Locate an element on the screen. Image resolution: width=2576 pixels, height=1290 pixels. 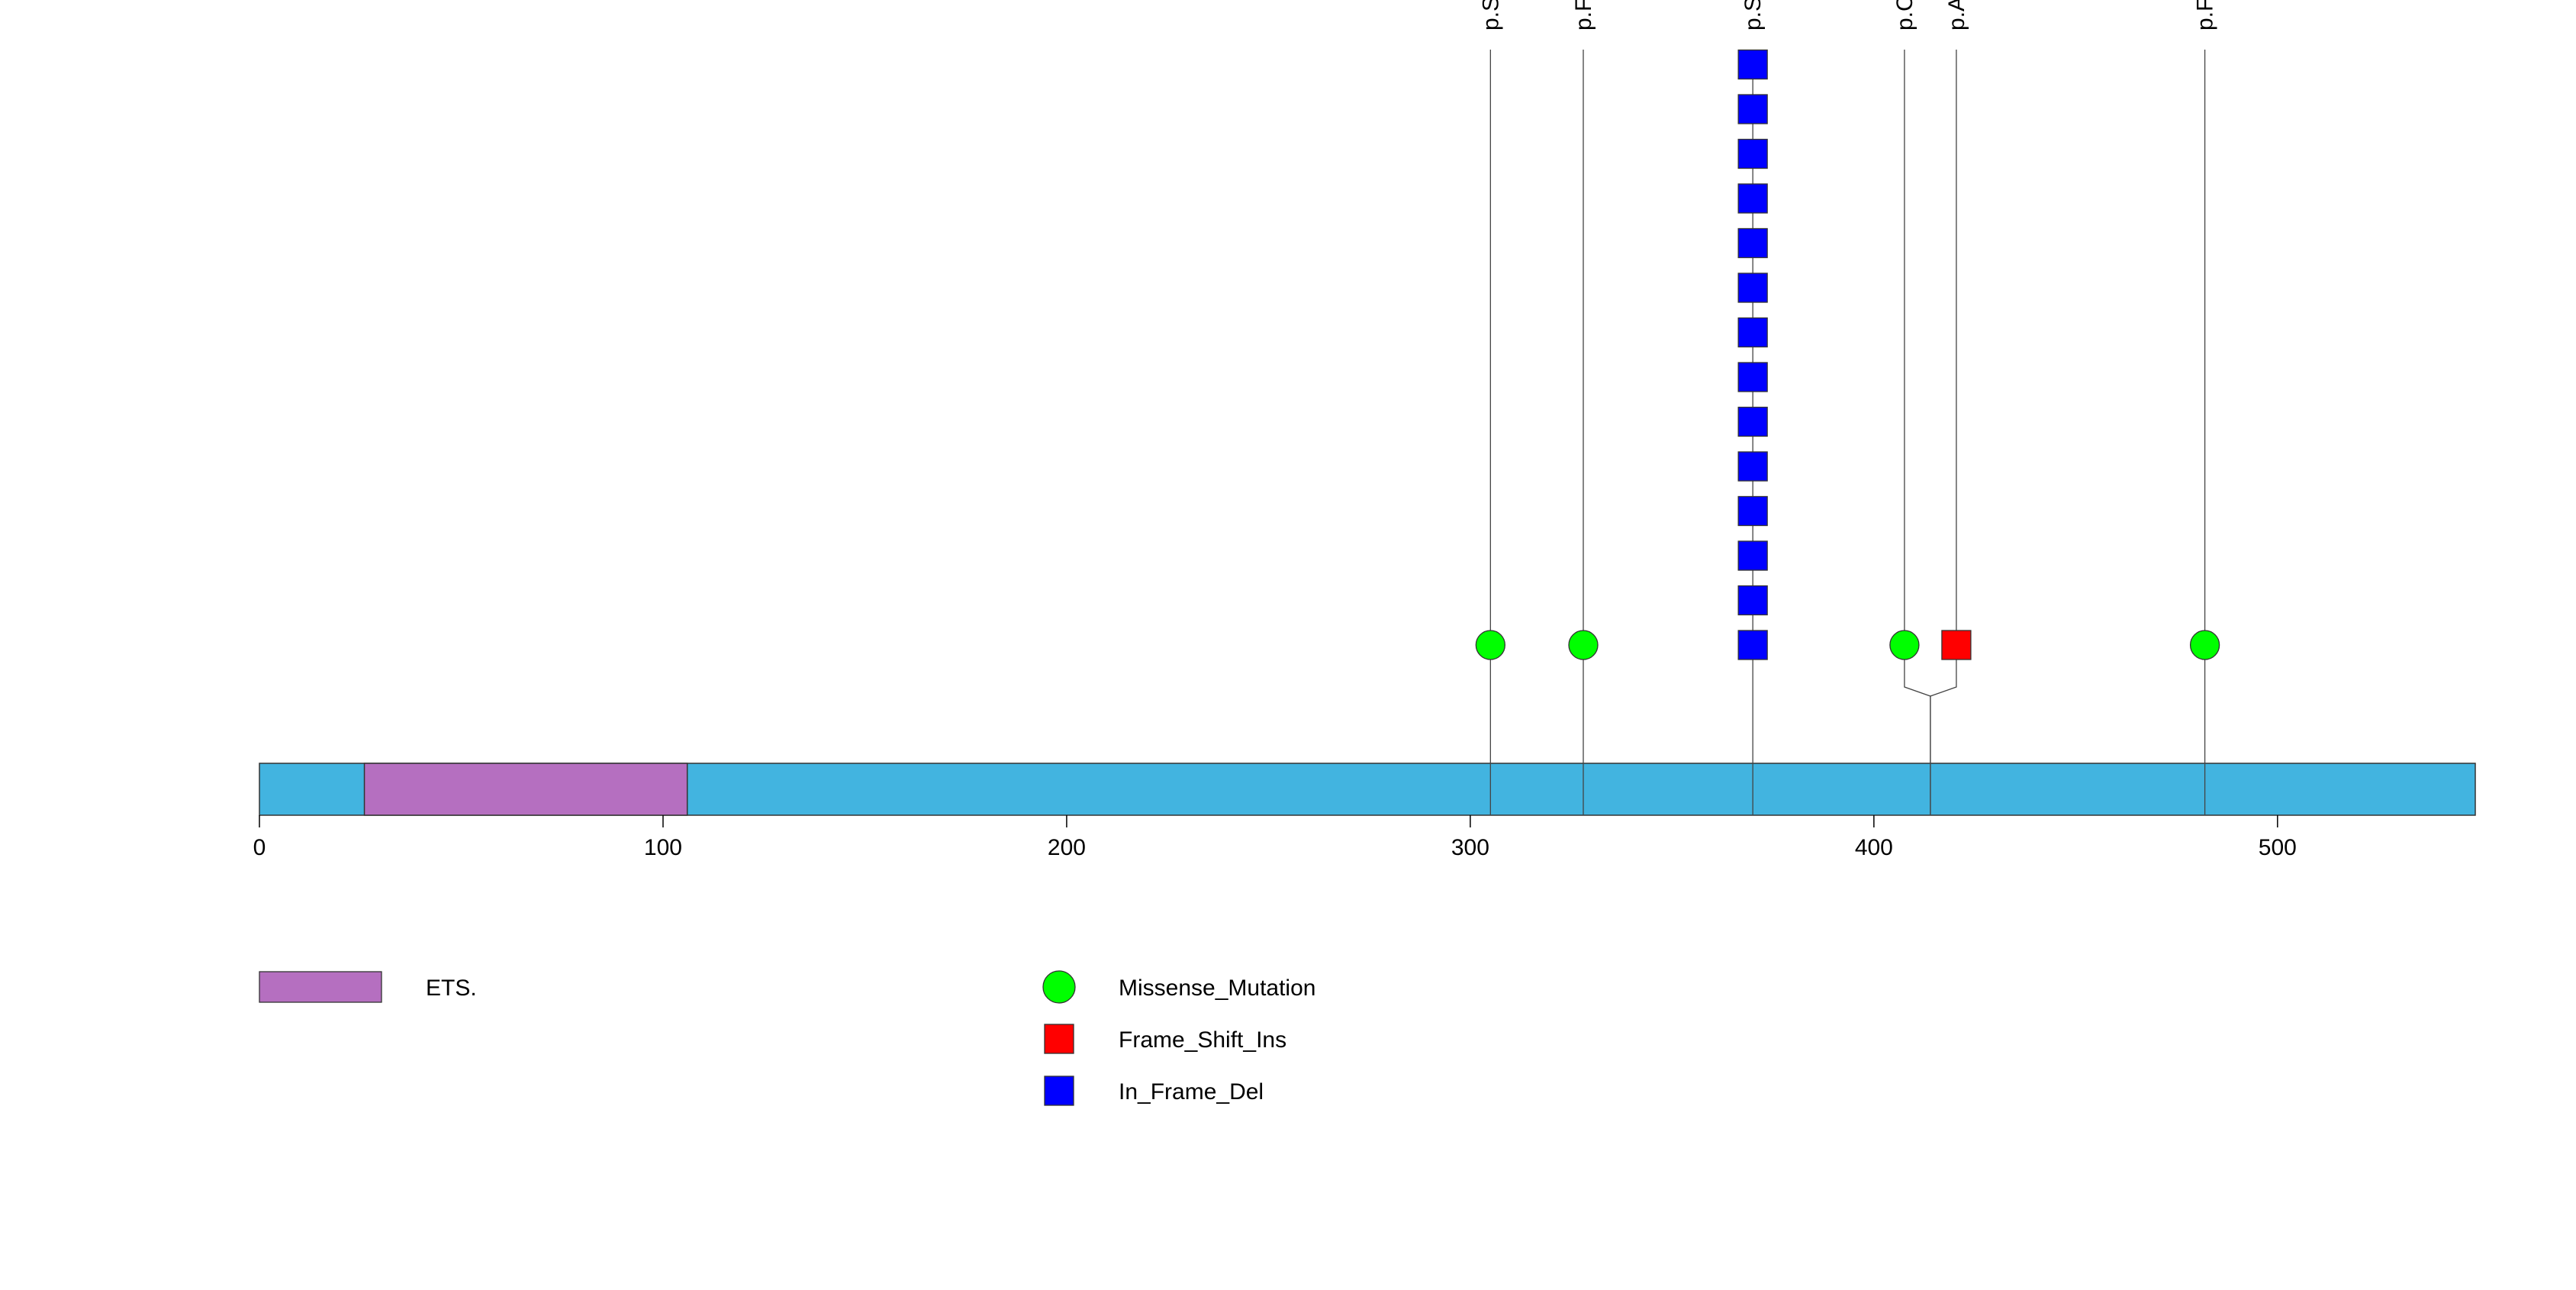
x-tick-label: 500 is located at coordinates (2278, 847).